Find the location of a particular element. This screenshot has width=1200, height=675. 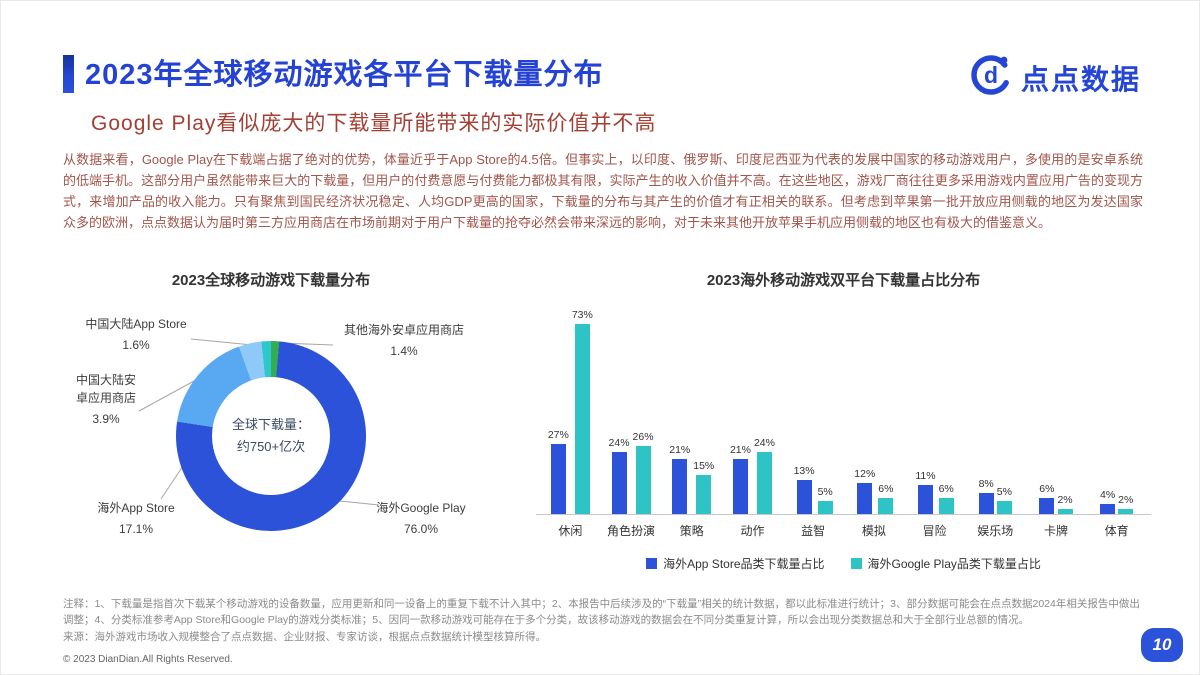

brand-logo: d 点点数据 is located at coordinates (1055, 77).